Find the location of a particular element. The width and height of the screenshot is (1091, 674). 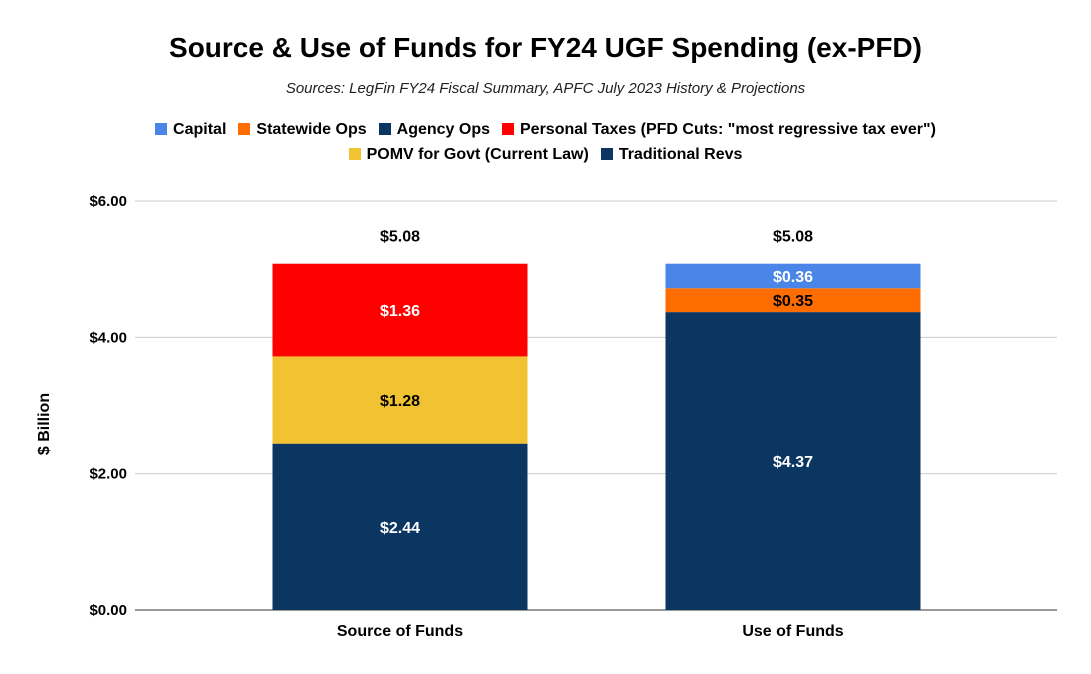

legend-item: Traditional Revs is located at coordinates (671, 155).